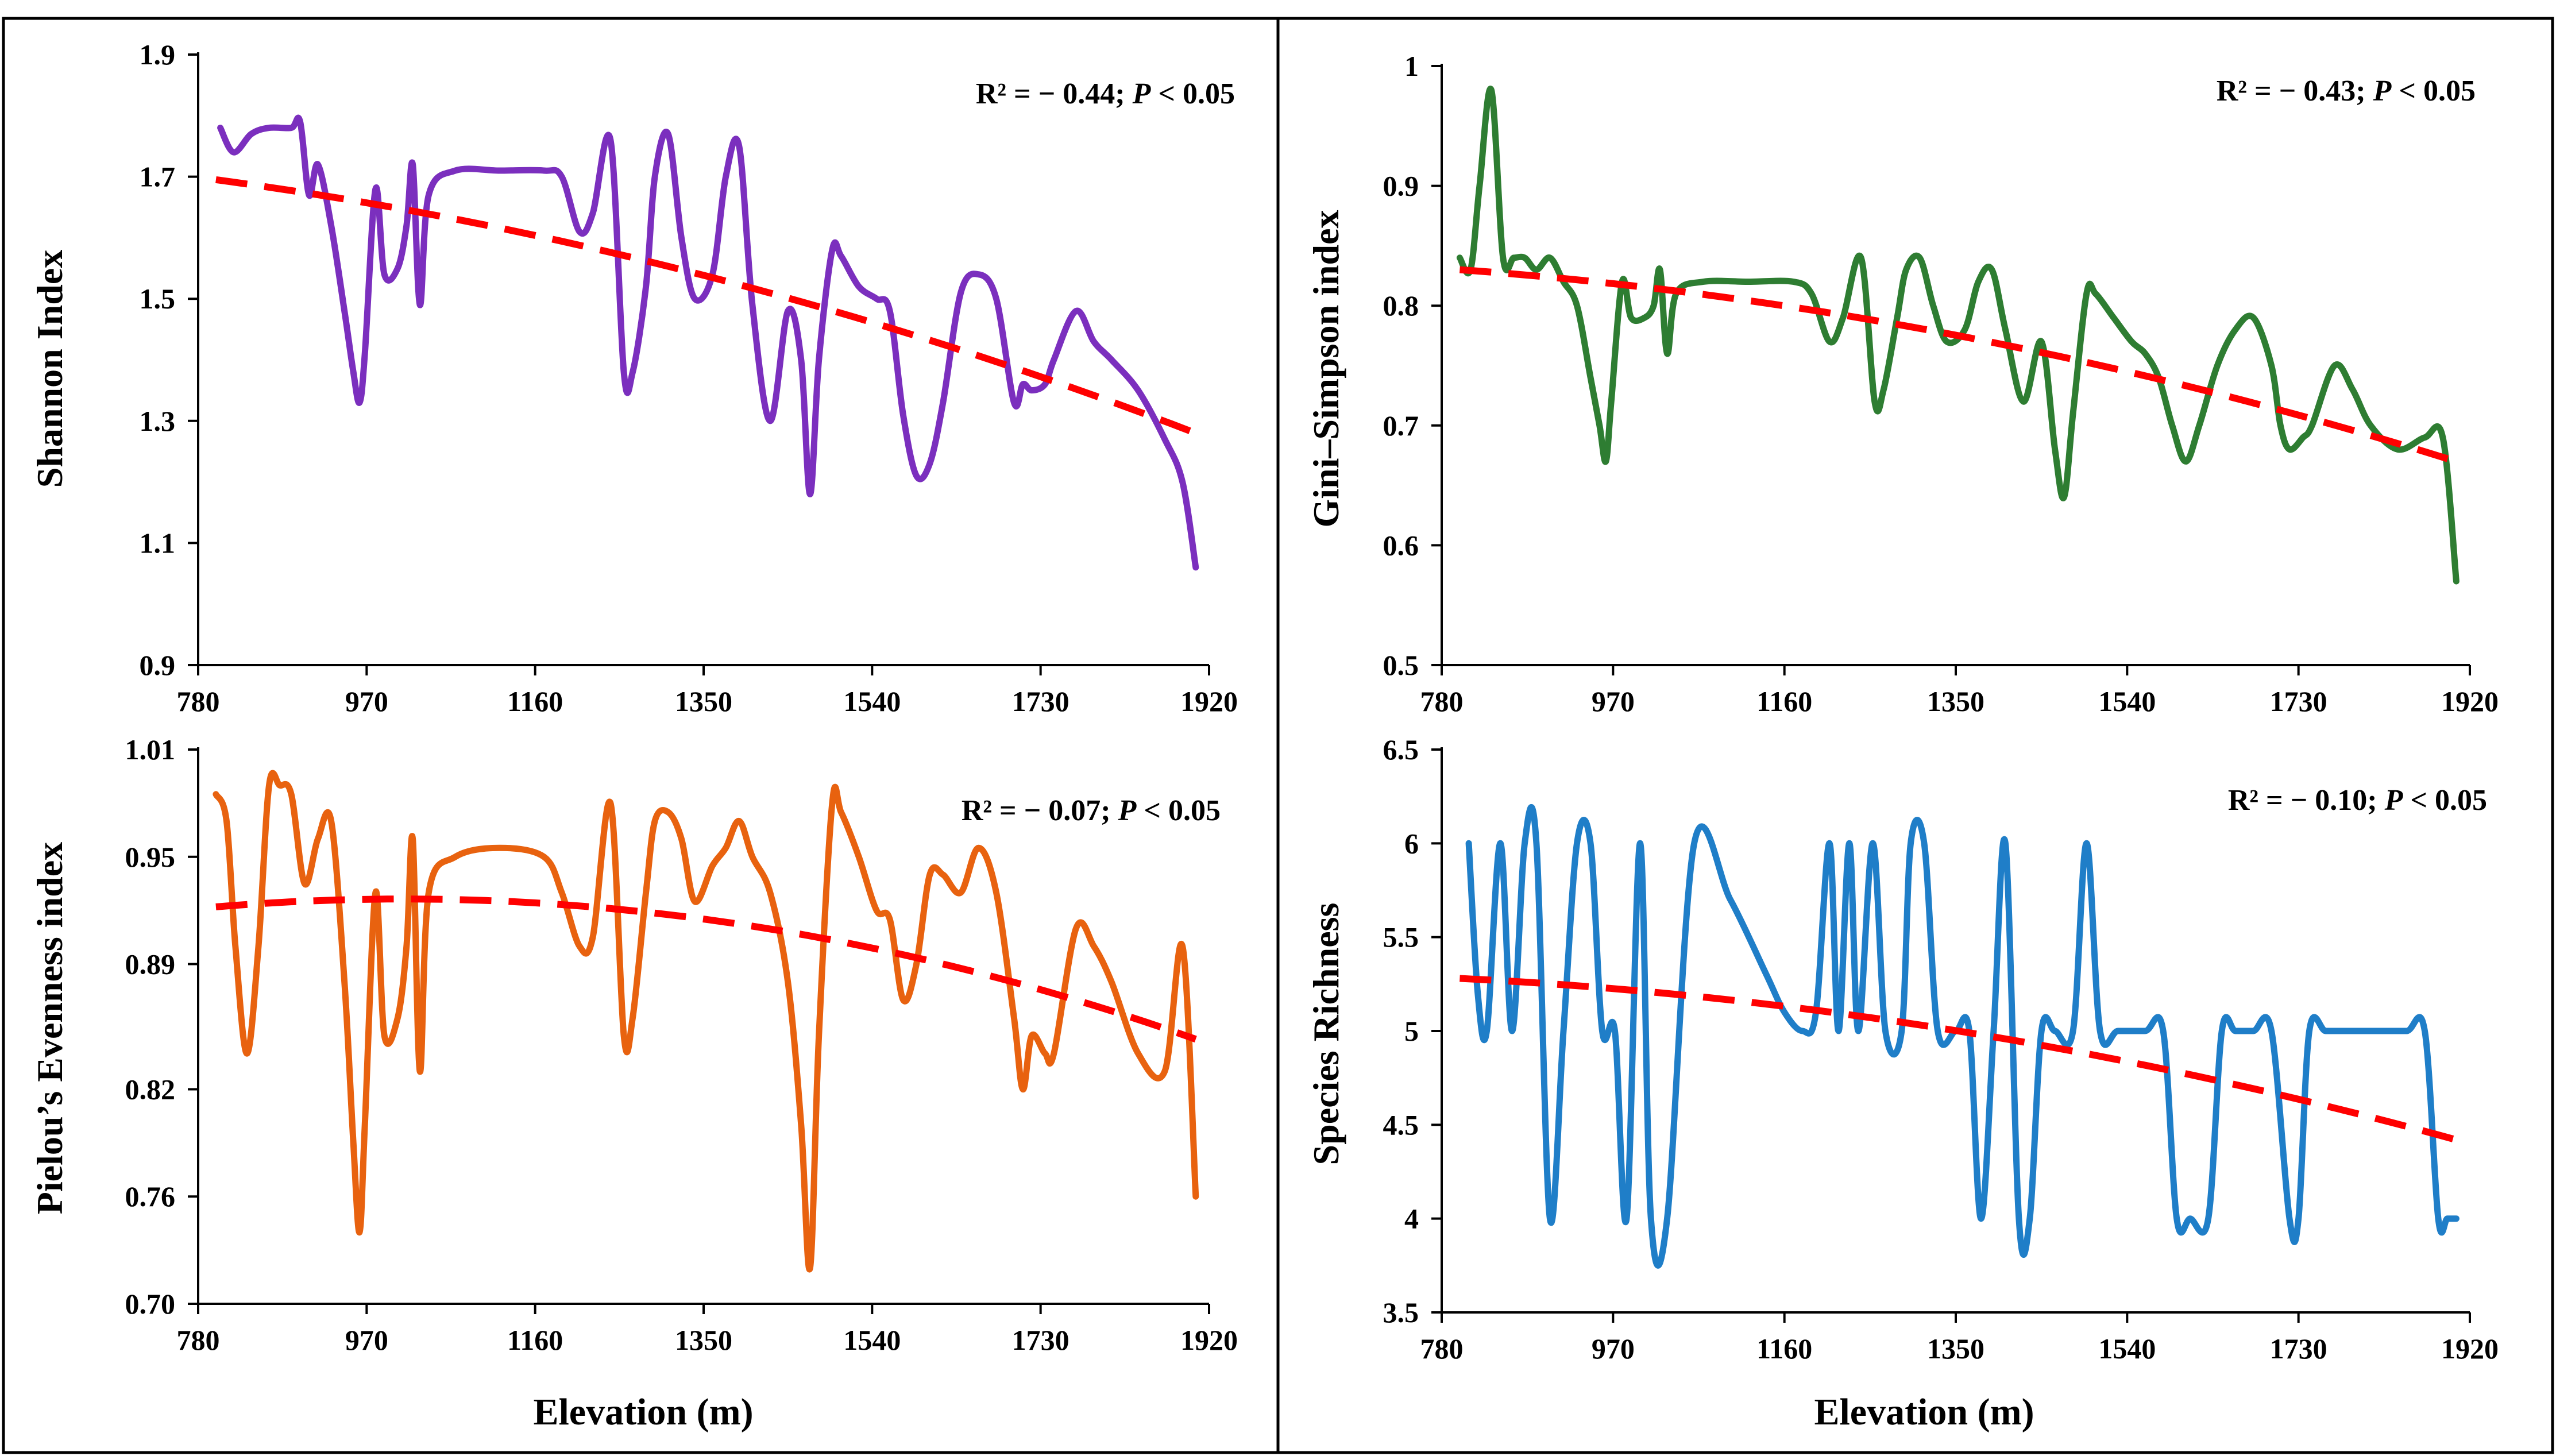  Describe the element at coordinates (1401, 1312) in the screenshot. I see `y-tick-label: 3.5` at that location.